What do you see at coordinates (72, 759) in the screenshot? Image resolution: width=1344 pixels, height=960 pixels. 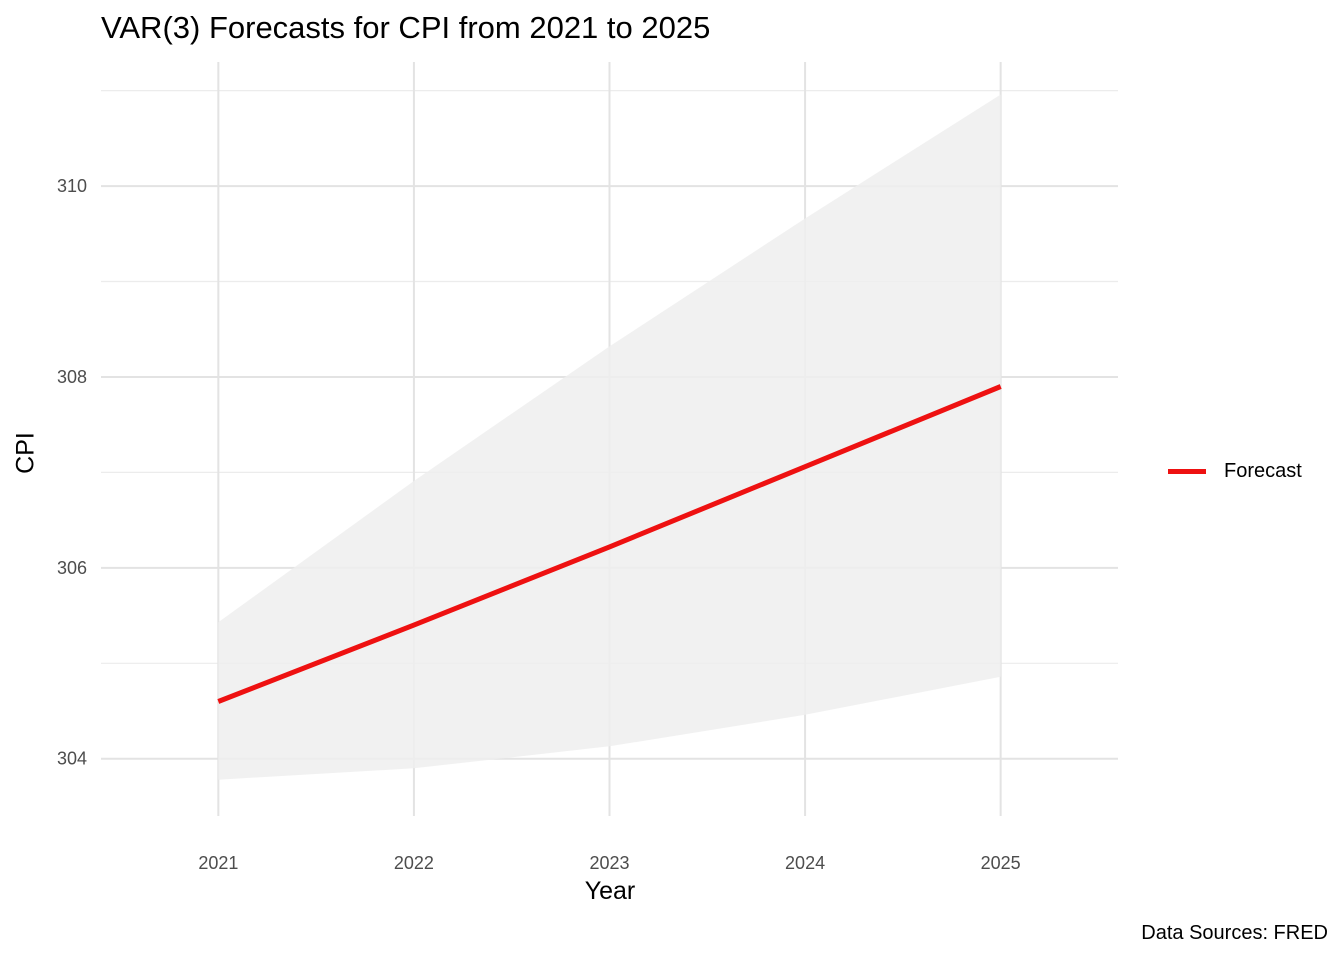 I see `y-tick-label: 304` at bounding box center [72, 759].